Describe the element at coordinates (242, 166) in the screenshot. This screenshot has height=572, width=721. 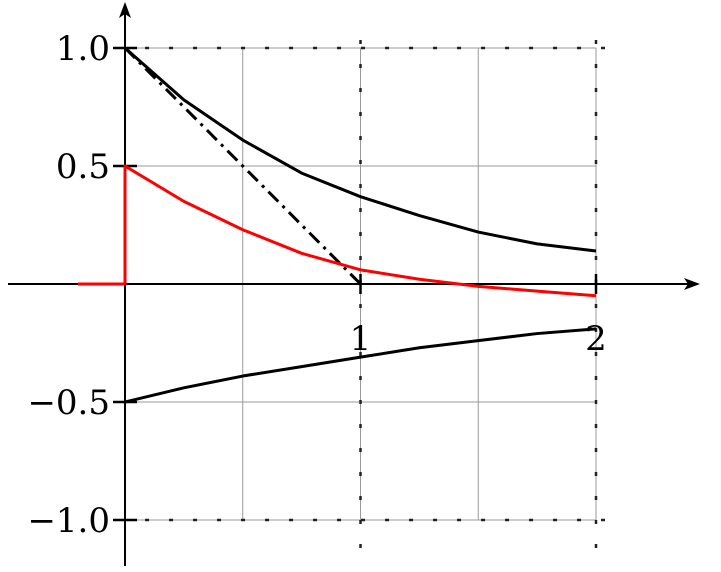
I see `series-tangent-line` at that location.